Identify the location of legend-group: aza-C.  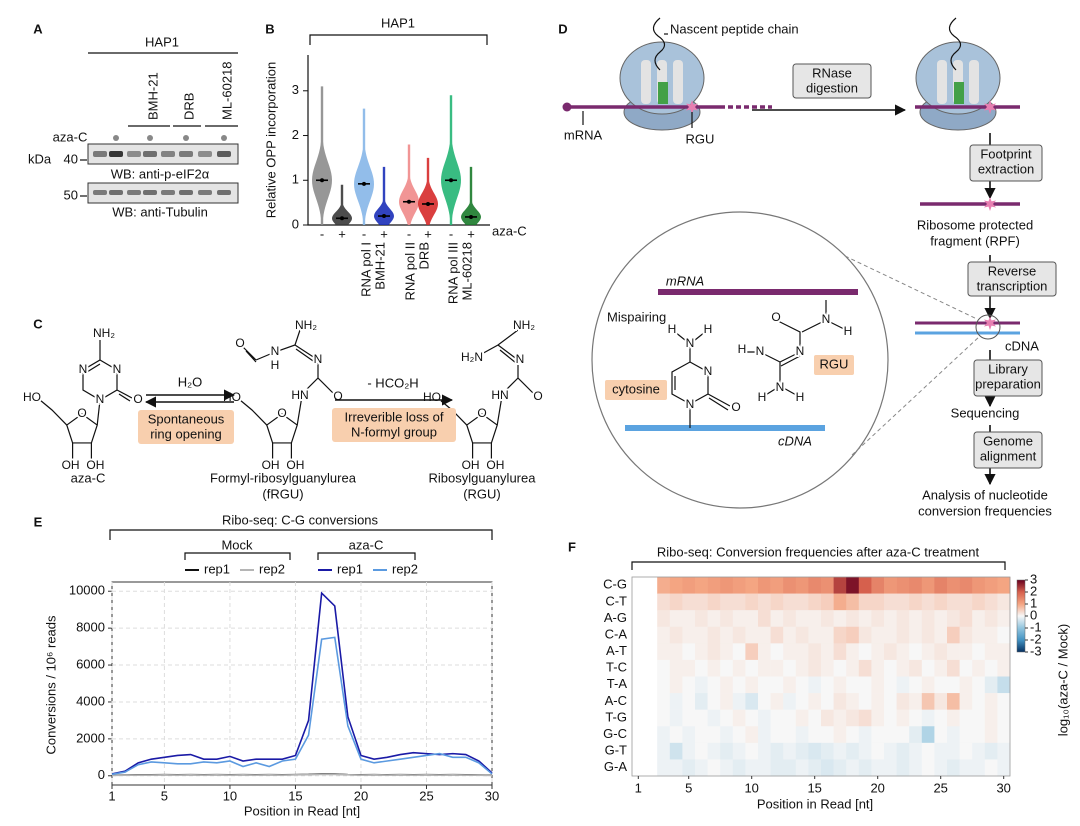
(366, 544).